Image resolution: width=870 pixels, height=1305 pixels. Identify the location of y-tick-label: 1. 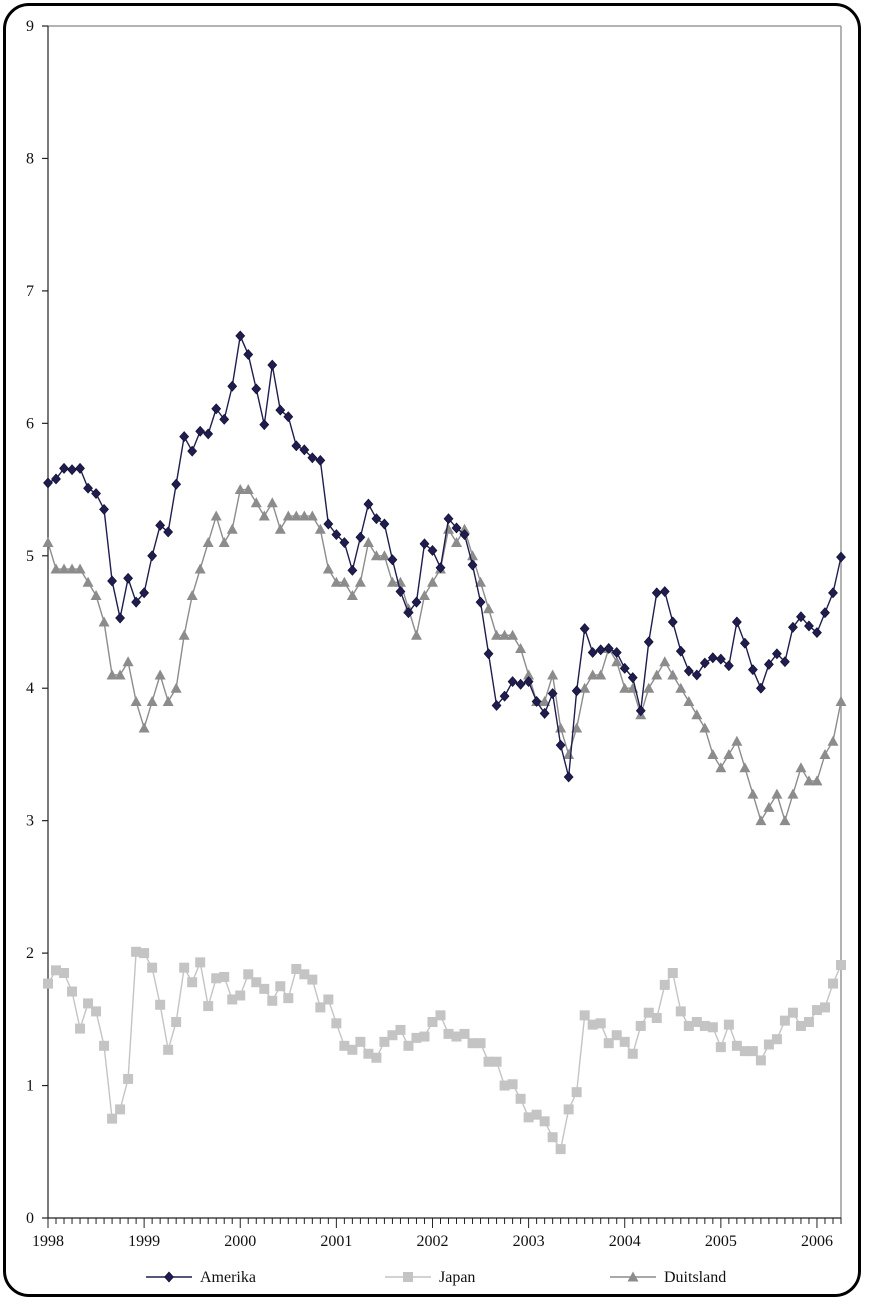
(30, 1086).